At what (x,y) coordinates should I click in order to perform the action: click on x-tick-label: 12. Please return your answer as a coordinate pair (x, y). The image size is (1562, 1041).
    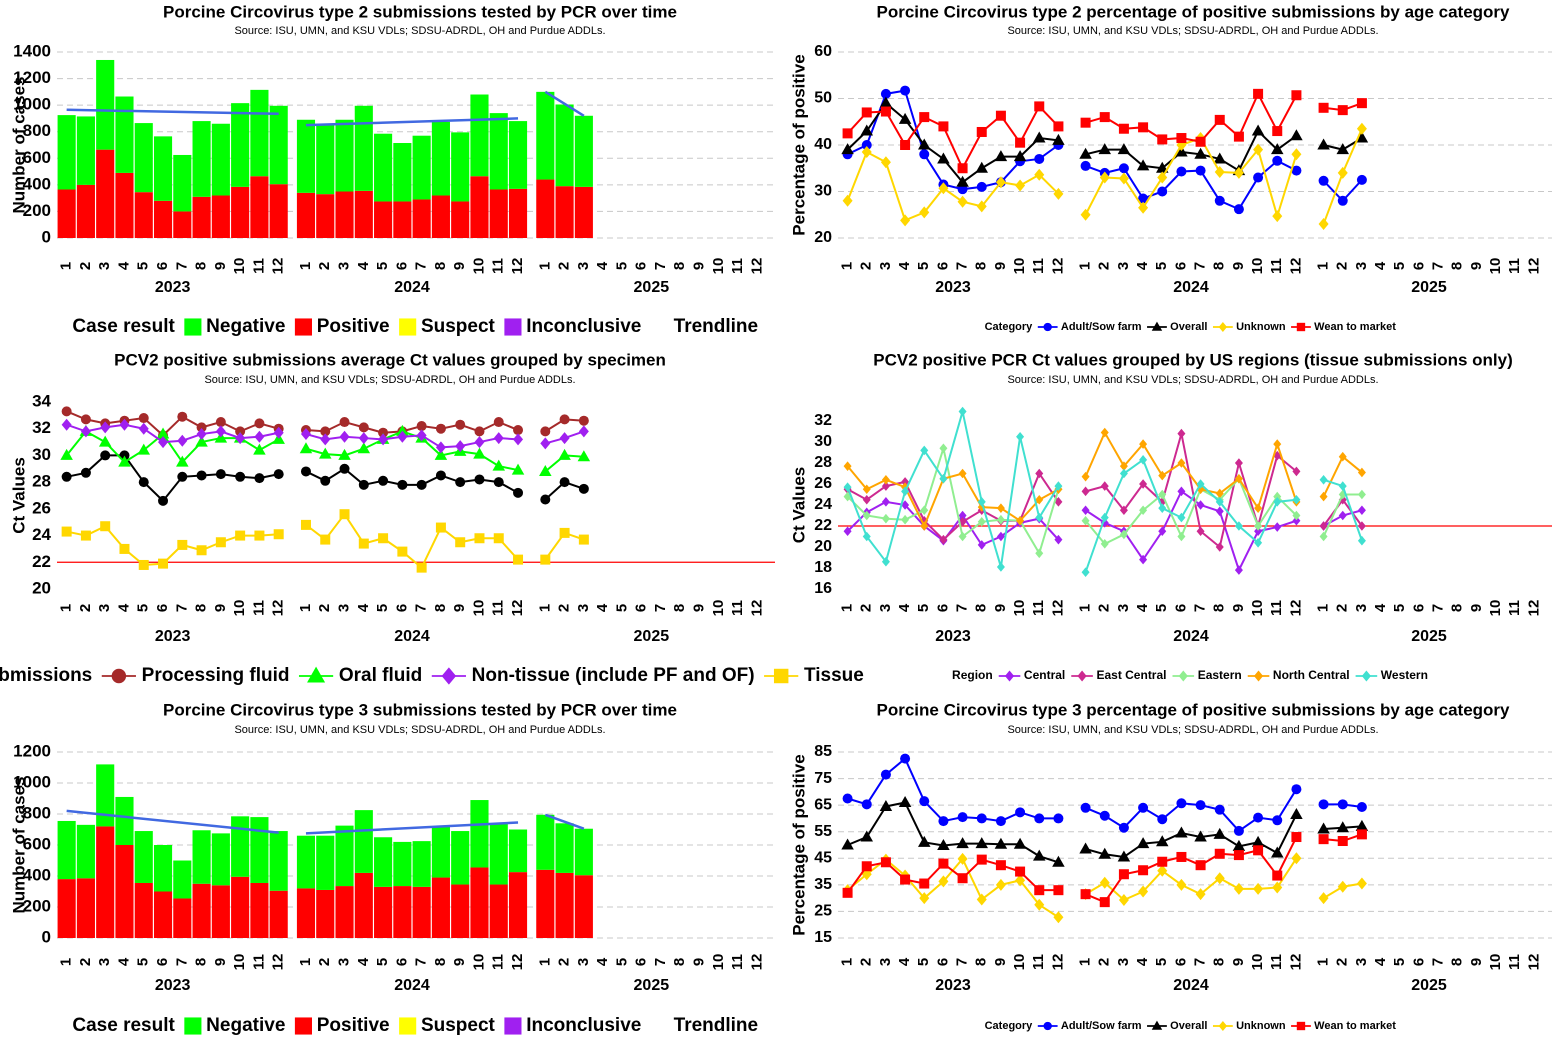
    Looking at the image, I should click on (1295, 608).